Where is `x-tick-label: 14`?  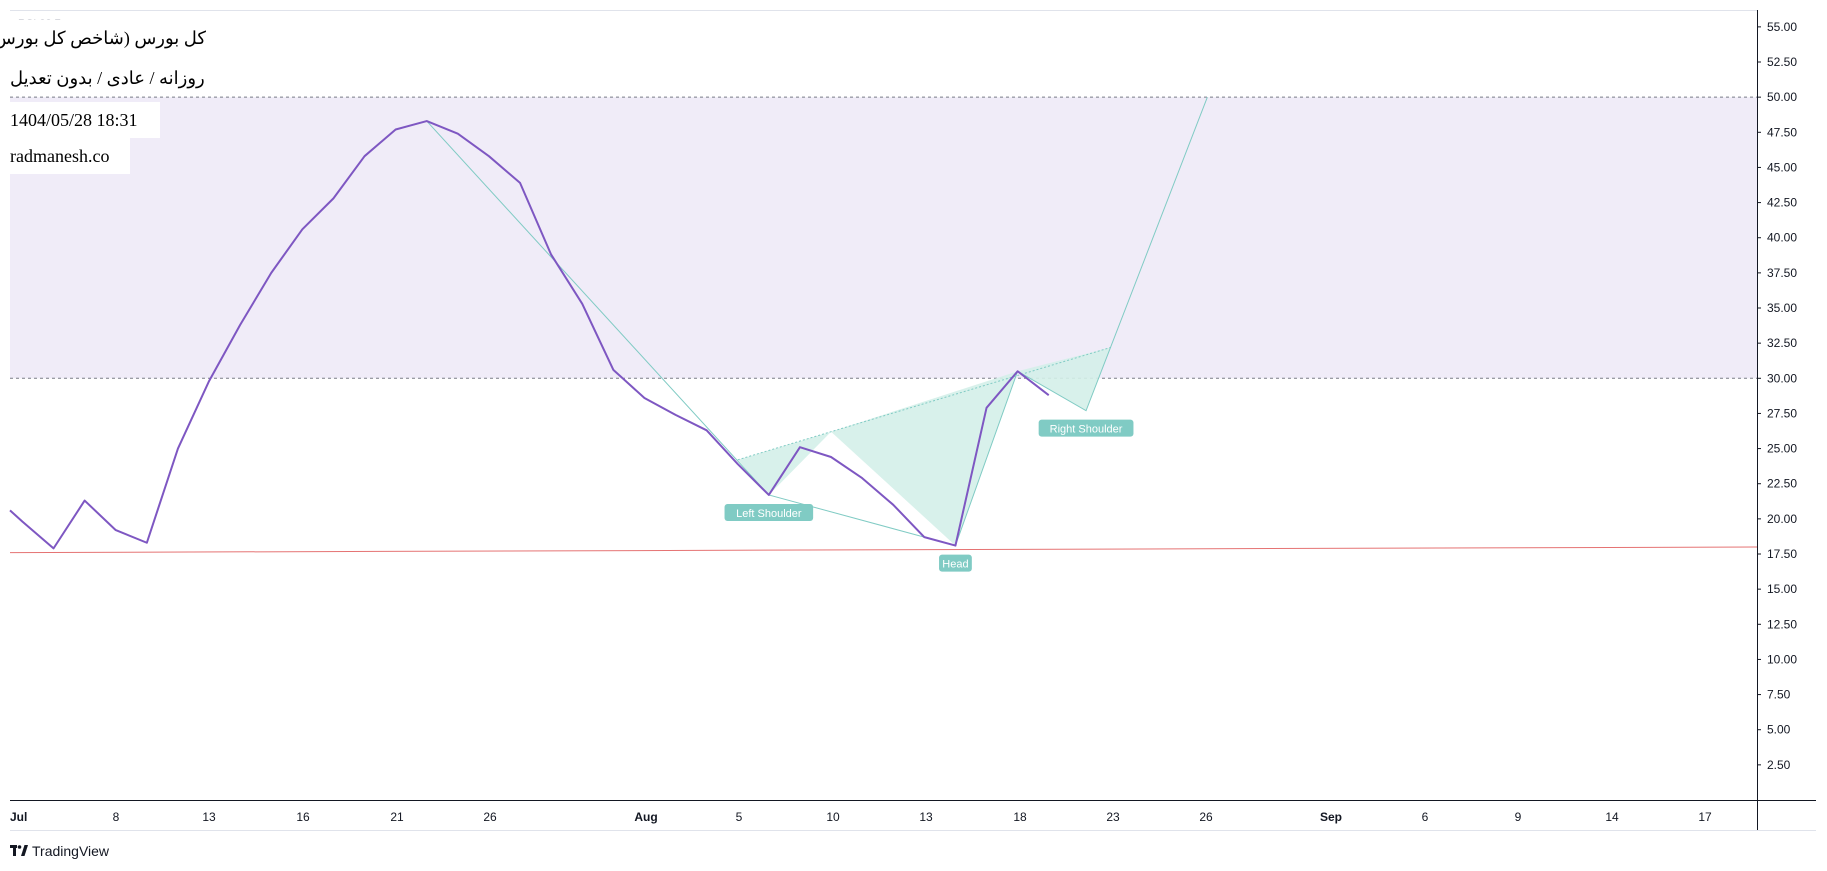
x-tick-label: 14 is located at coordinates (1612, 817).